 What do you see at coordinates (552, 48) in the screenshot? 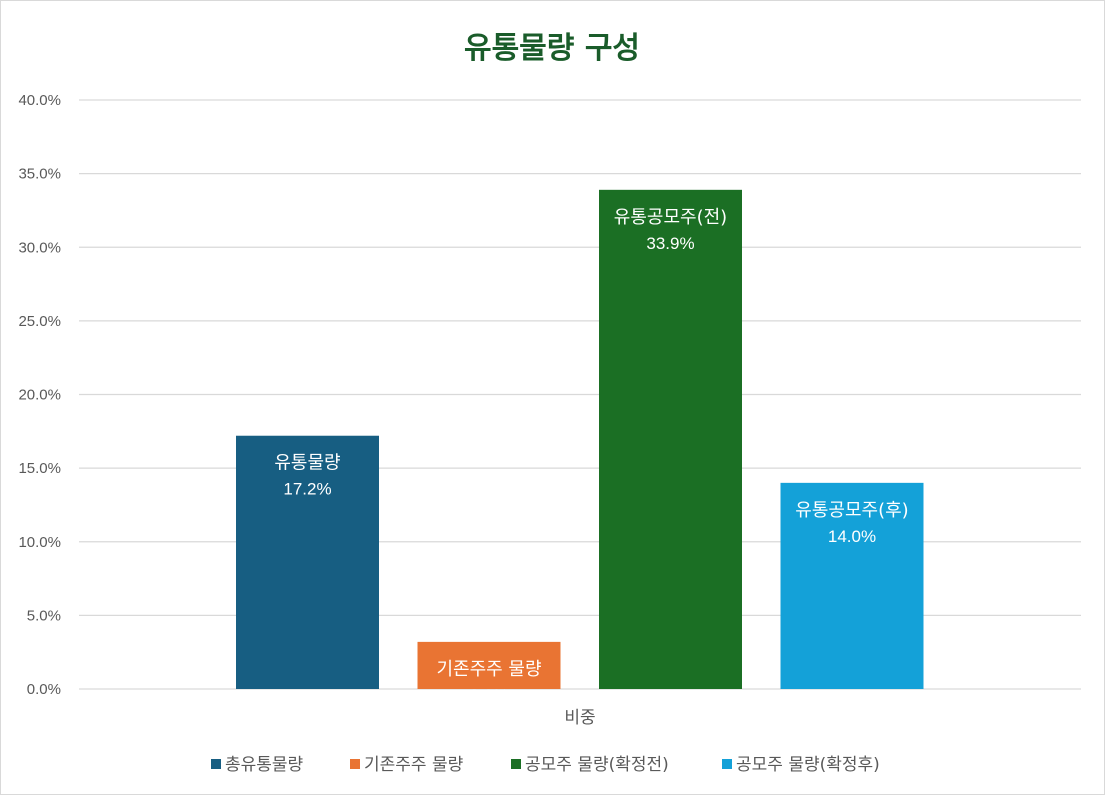
I see `chart-title: 유통물량 구성` at bounding box center [552, 48].